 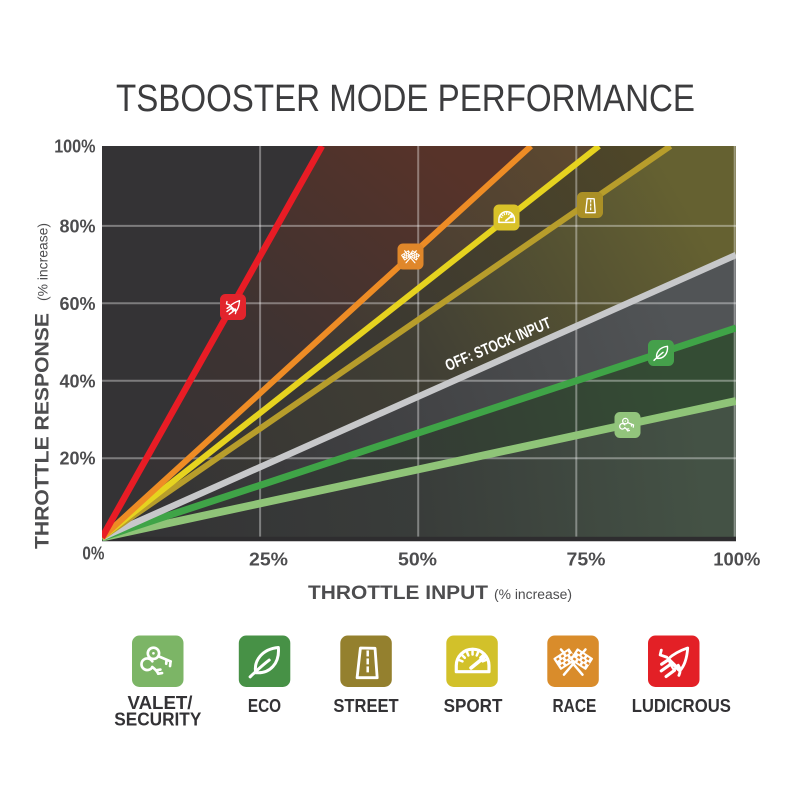 What do you see at coordinates (264, 705) in the screenshot?
I see `svg-text: ECO` at bounding box center [264, 705].